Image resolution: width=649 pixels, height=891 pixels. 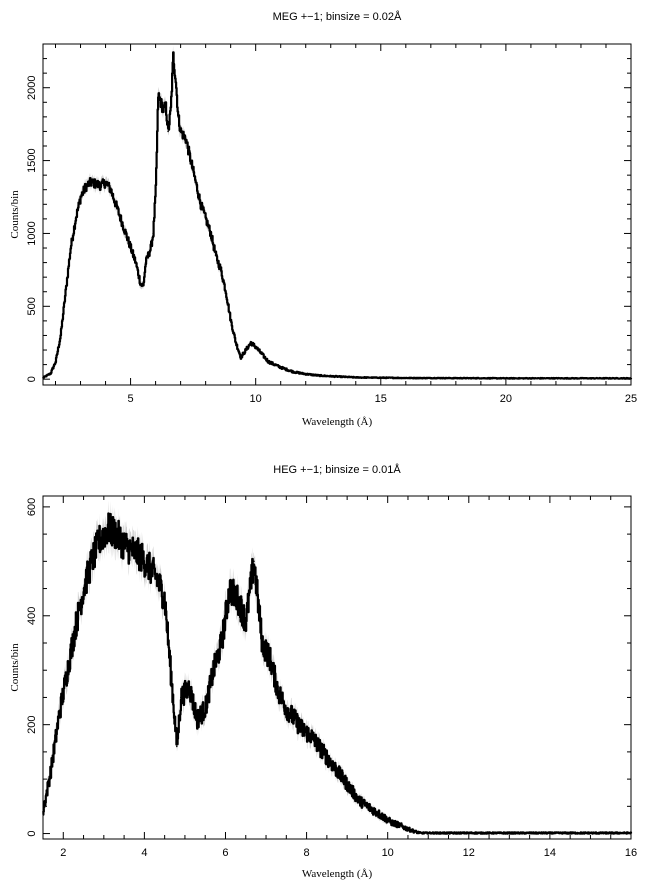 What do you see at coordinates (32, 87) in the screenshot?
I see `y-tick-label: 2000` at bounding box center [32, 87].